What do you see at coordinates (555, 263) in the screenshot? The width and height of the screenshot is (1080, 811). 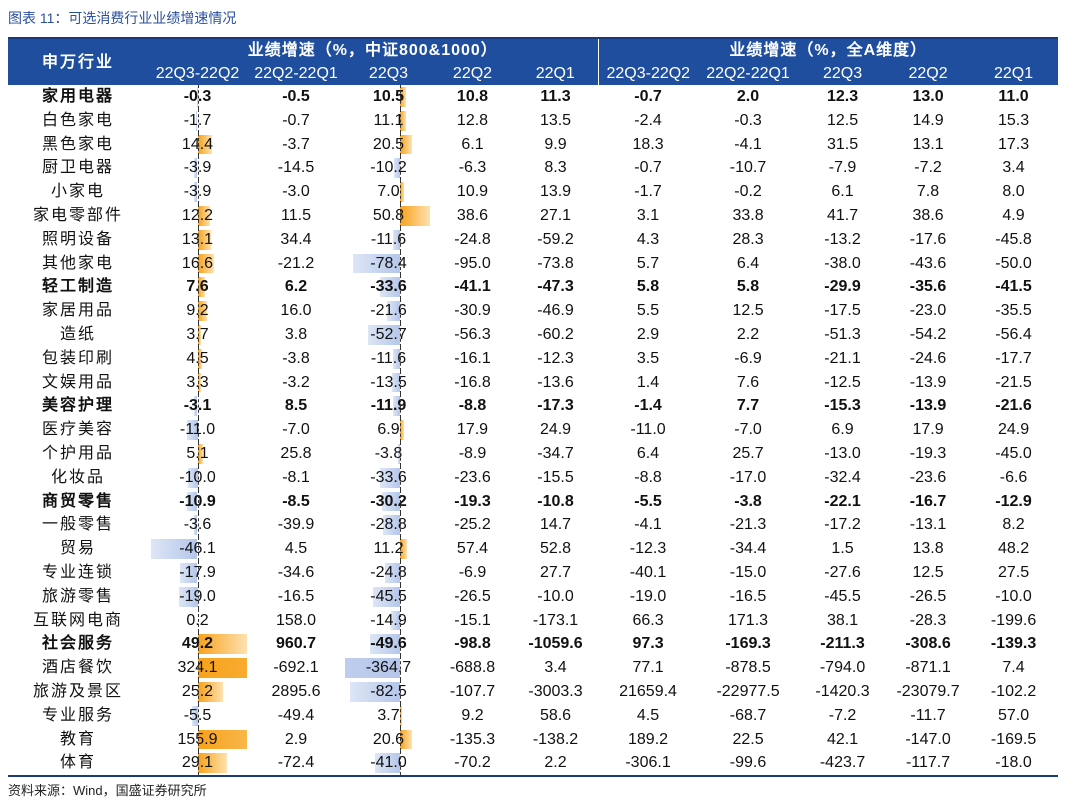 I see `value-text: -73.8` at bounding box center [555, 263].